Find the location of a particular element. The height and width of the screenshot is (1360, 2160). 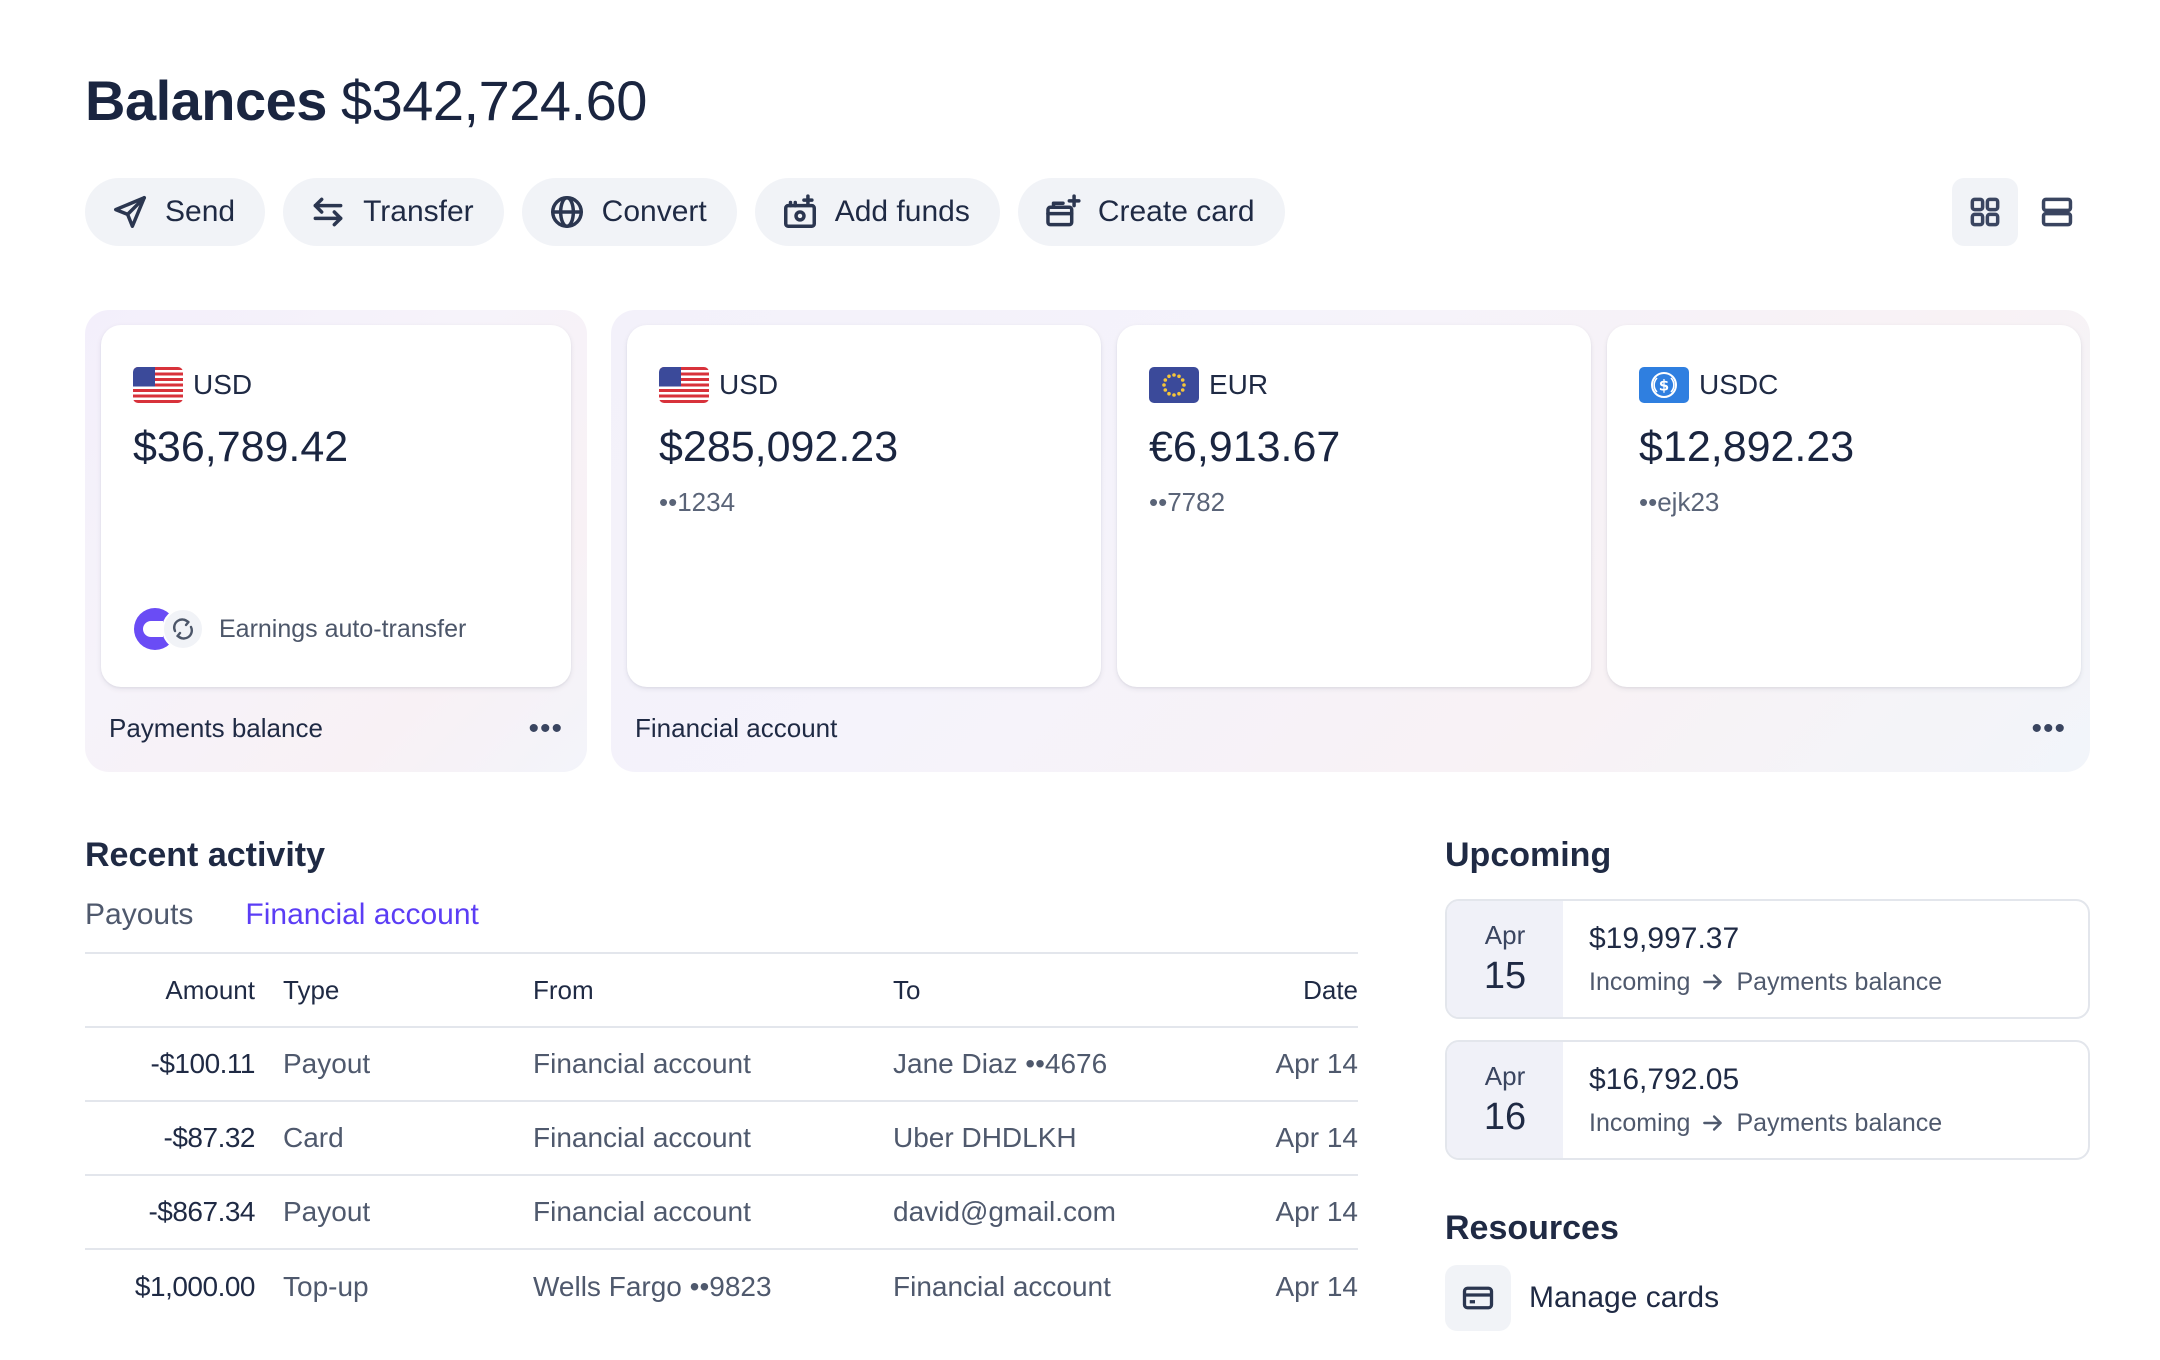

upcoming-direction: Incoming is located at coordinates (1640, 1122).